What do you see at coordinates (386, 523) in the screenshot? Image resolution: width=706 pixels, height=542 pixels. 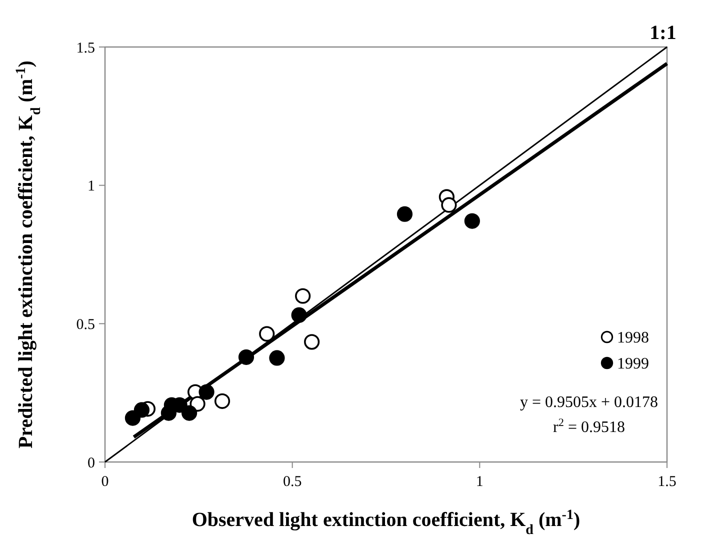 I see `x-axis-title: Observed light extinction coefficient, K$_{d}$ (m$^{-1}$)` at bounding box center [386, 523].